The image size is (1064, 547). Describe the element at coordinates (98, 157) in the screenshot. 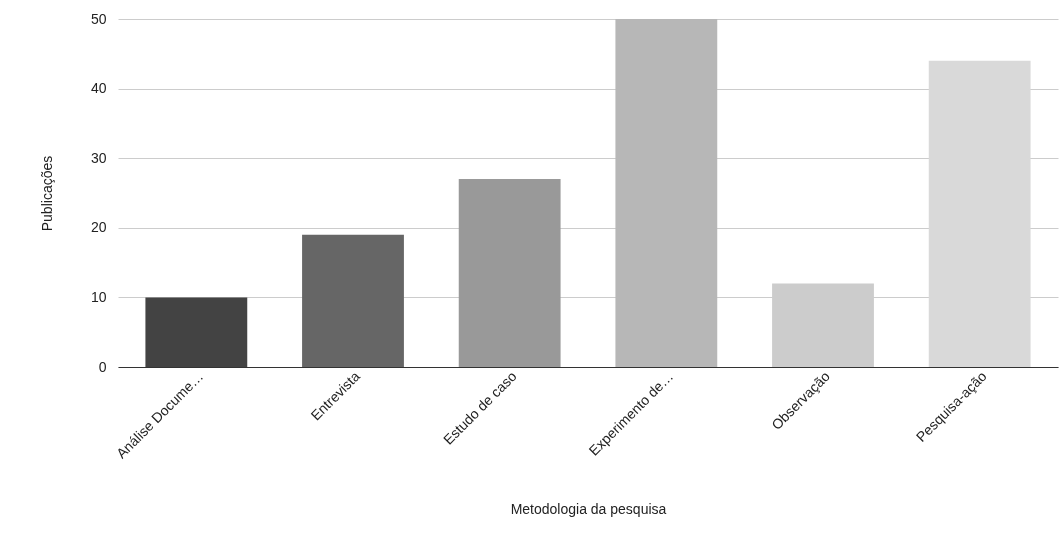

I see `y-tick-label: 30` at that location.